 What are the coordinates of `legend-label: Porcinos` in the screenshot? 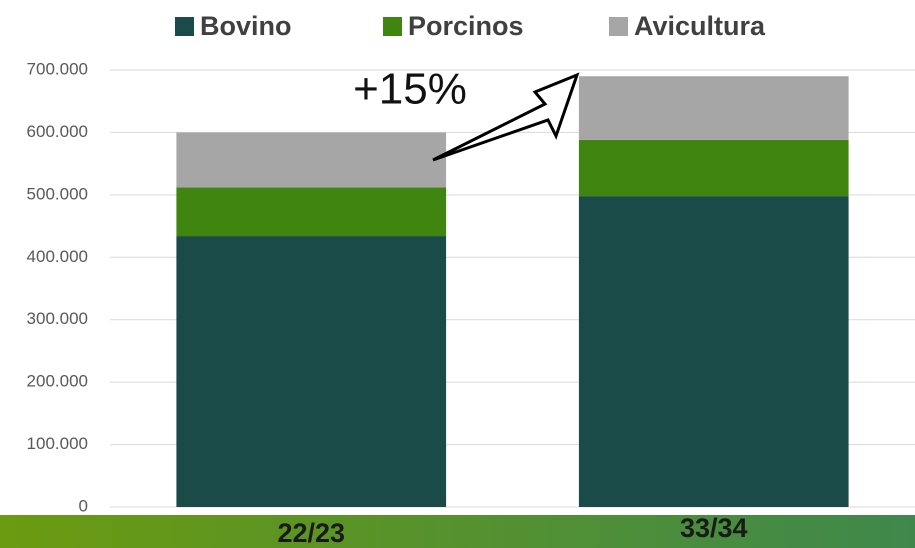 It's located at (466, 26).